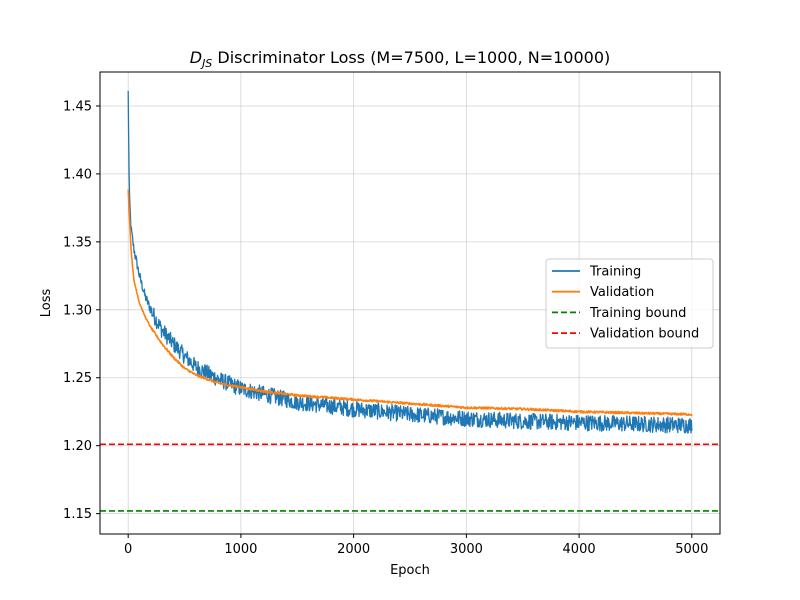  I want to click on title-subscript: JS, so click(206, 63).